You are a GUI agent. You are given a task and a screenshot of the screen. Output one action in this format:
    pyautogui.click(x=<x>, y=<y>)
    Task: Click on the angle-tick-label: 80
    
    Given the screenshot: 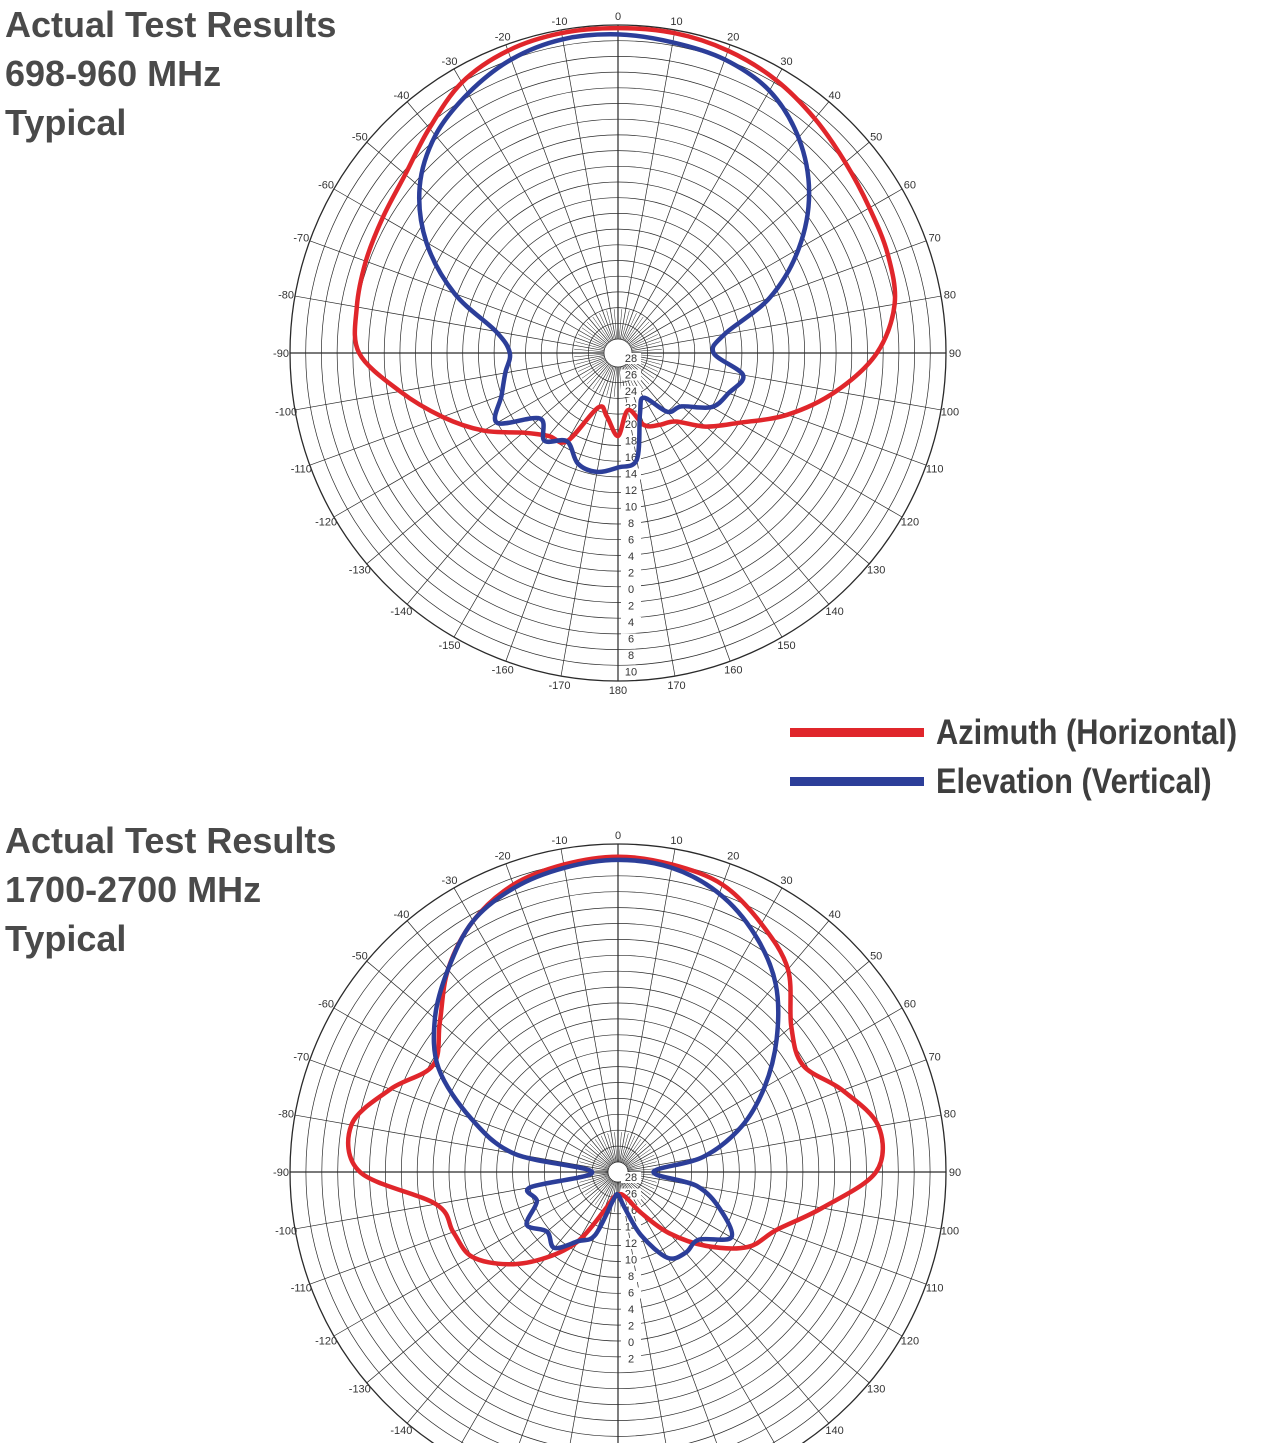 What is the action you would take?
    pyautogui.click(x=950, y=1115)
    